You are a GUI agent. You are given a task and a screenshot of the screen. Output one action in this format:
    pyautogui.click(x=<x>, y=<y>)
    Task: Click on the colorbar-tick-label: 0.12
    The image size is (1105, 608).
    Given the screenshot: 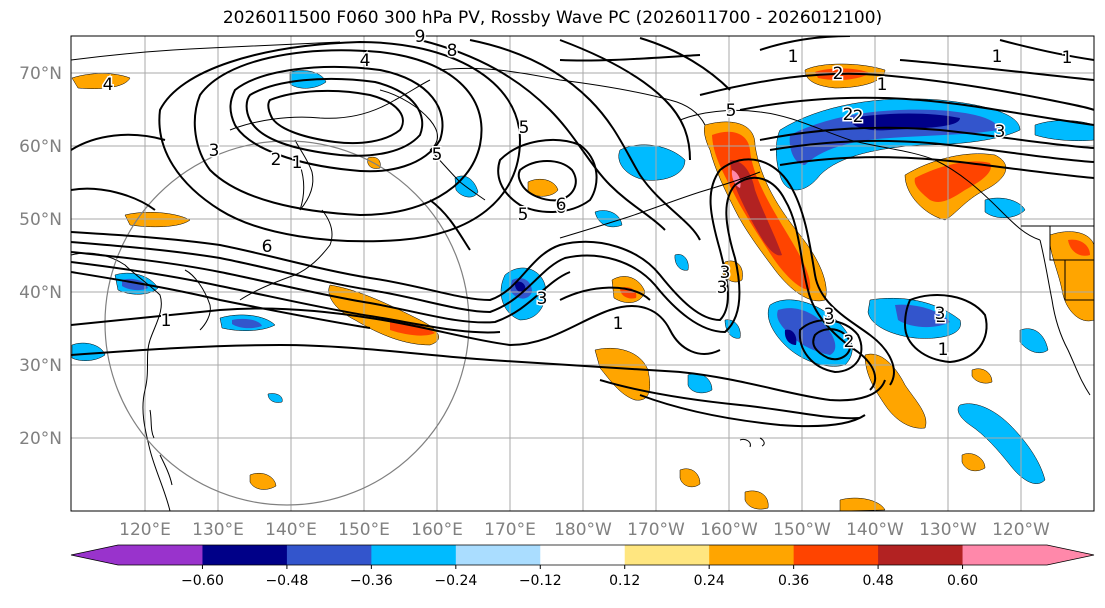 What is the action you would take?
    pyautogui.click(x=624, y=581)
    